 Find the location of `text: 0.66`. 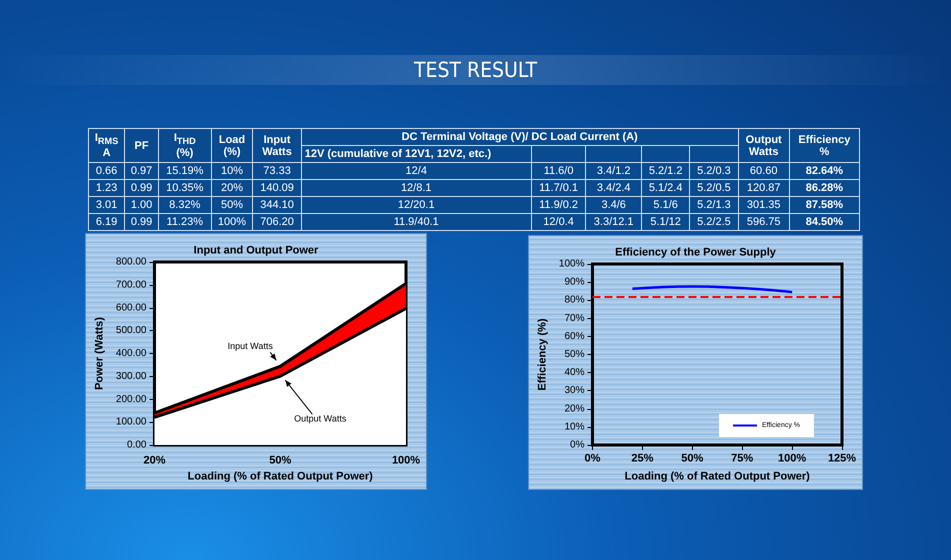

text: 0.66 is located at coordinates (107, 171).